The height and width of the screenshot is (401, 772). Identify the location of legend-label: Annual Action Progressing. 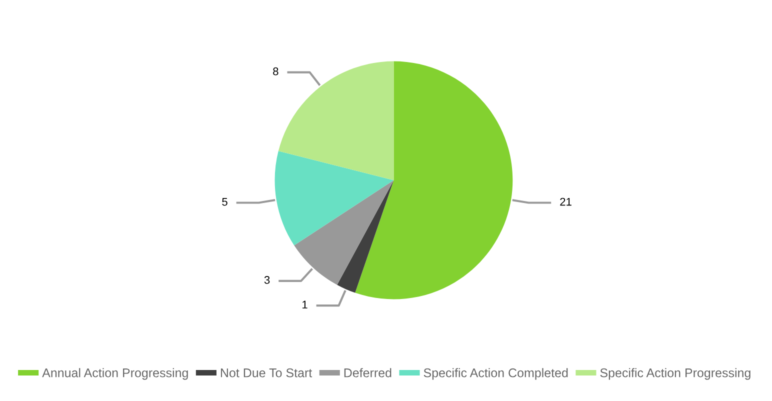
(115, 374).